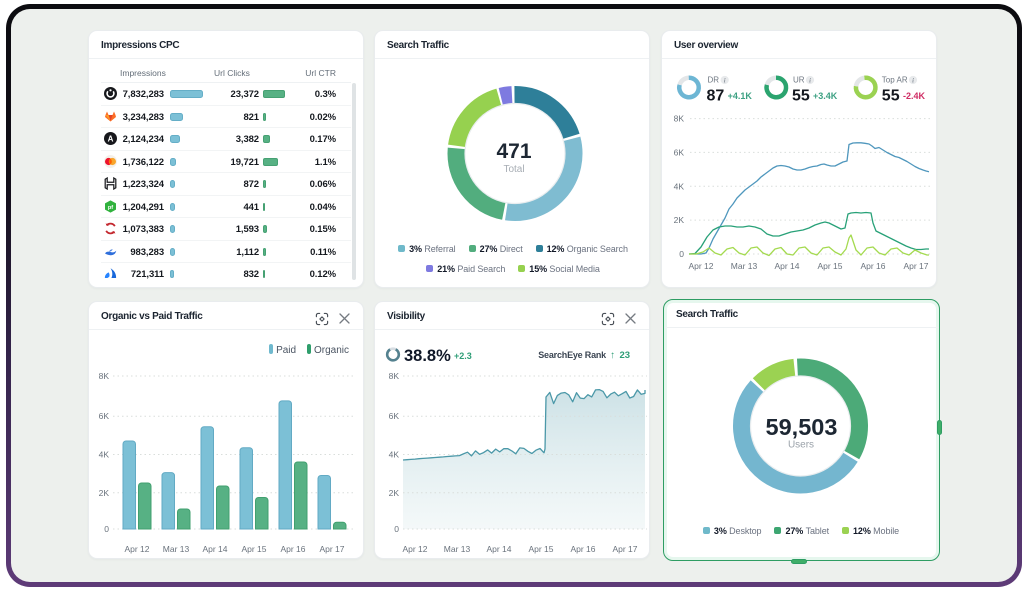 The height and width of the screenshot is (589, 1026). I want to click on svg-text: +2.3, so click(463, 356).